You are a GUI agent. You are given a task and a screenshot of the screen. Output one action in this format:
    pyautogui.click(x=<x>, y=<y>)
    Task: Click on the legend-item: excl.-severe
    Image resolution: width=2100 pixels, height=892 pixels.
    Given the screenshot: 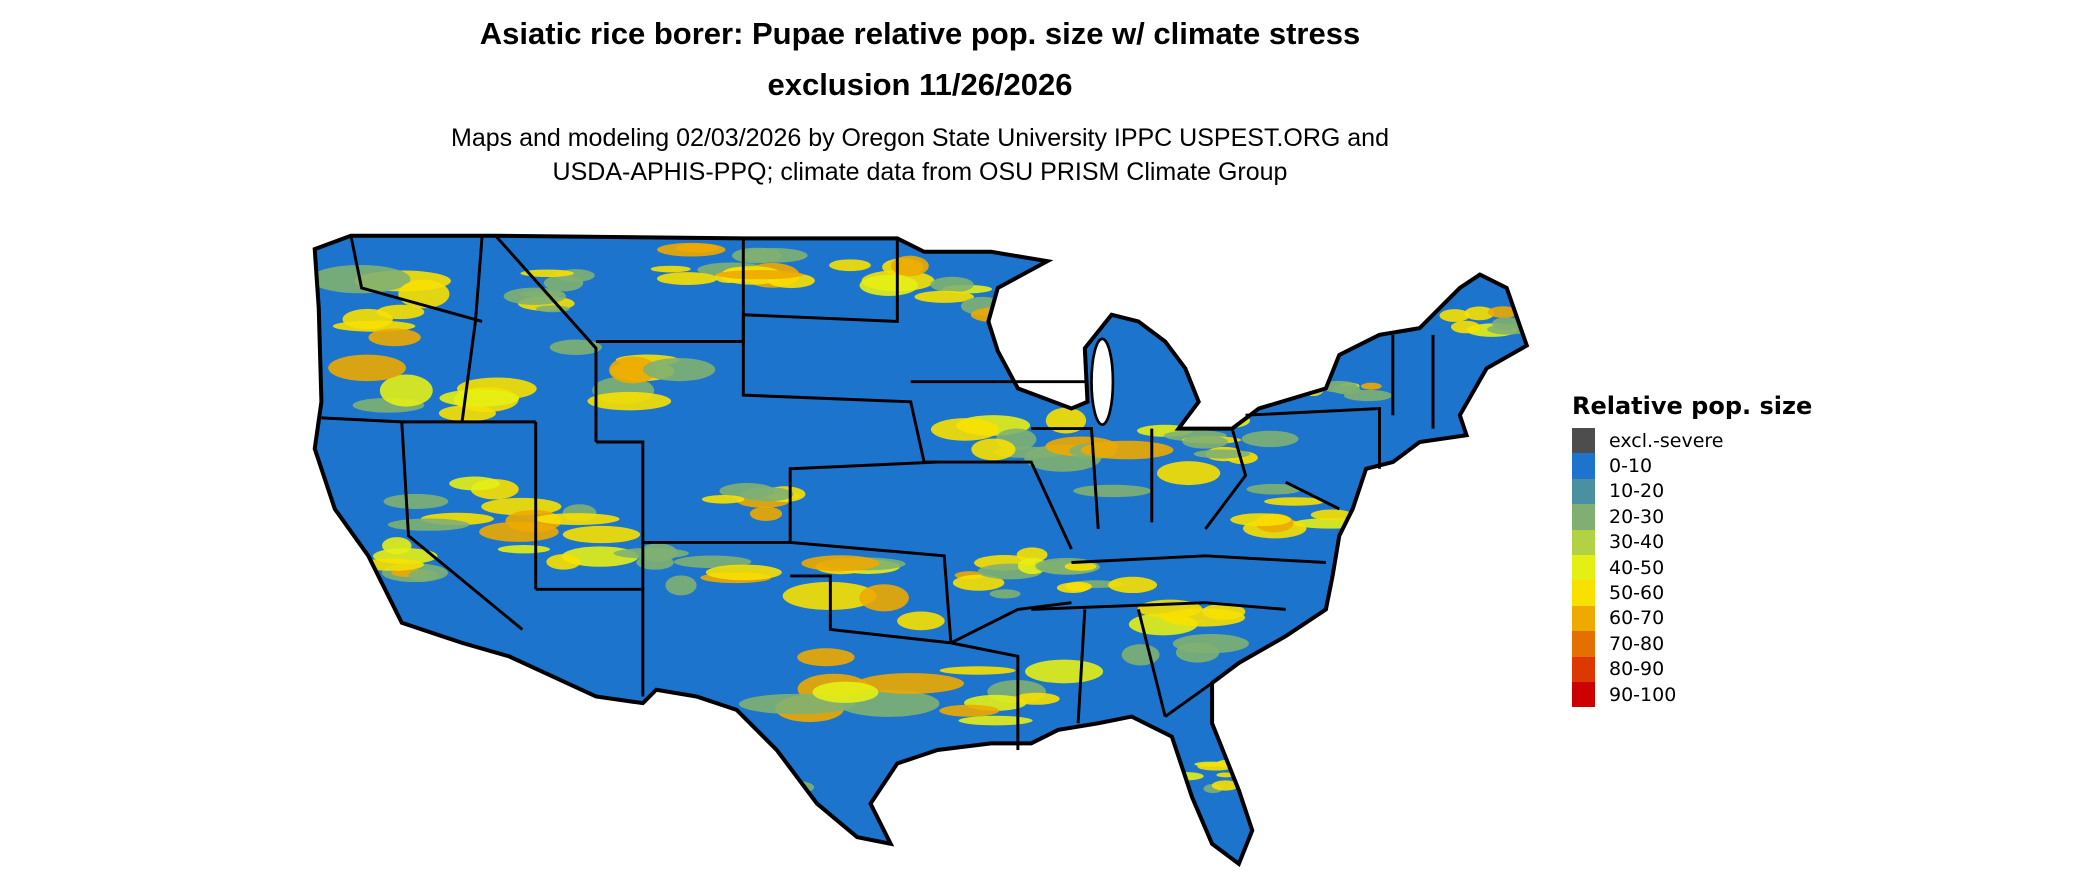 What is the action you would take?
    pyautogui.click(x=1692, y=441)
    